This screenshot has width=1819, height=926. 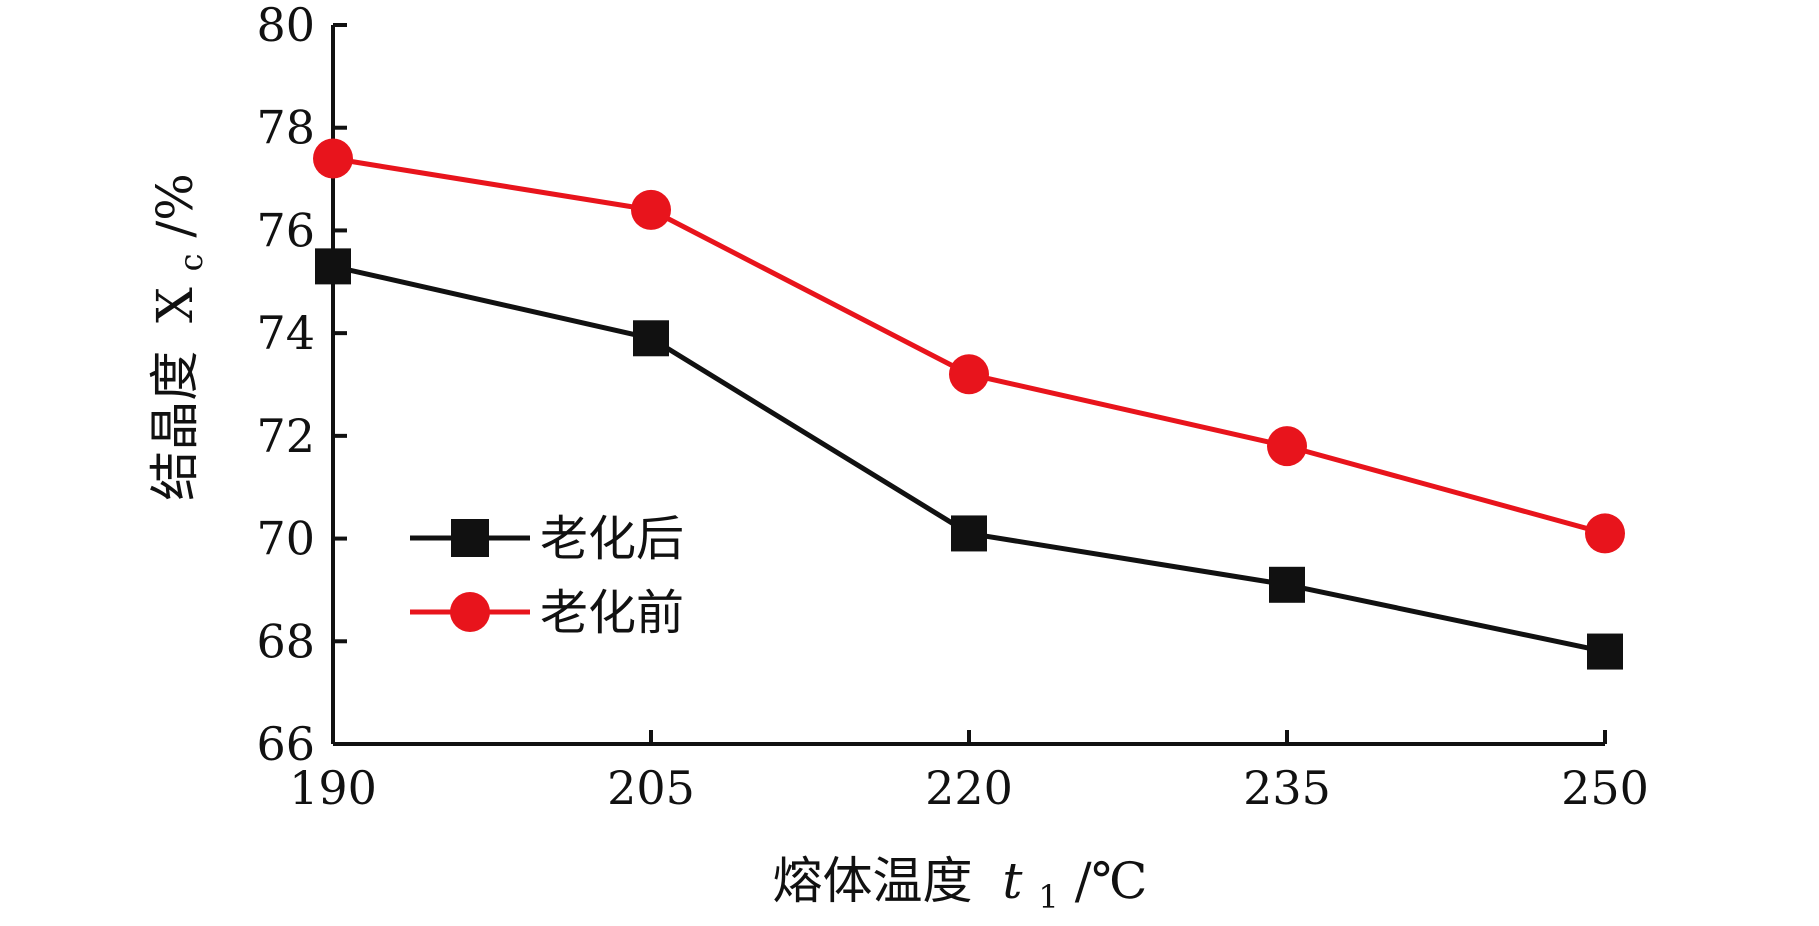 What do you see at coordinates (180, 337) in the screenshot?
I see `y-axis-title: 结晶度 X c /%` at bounding box center [180, 337].